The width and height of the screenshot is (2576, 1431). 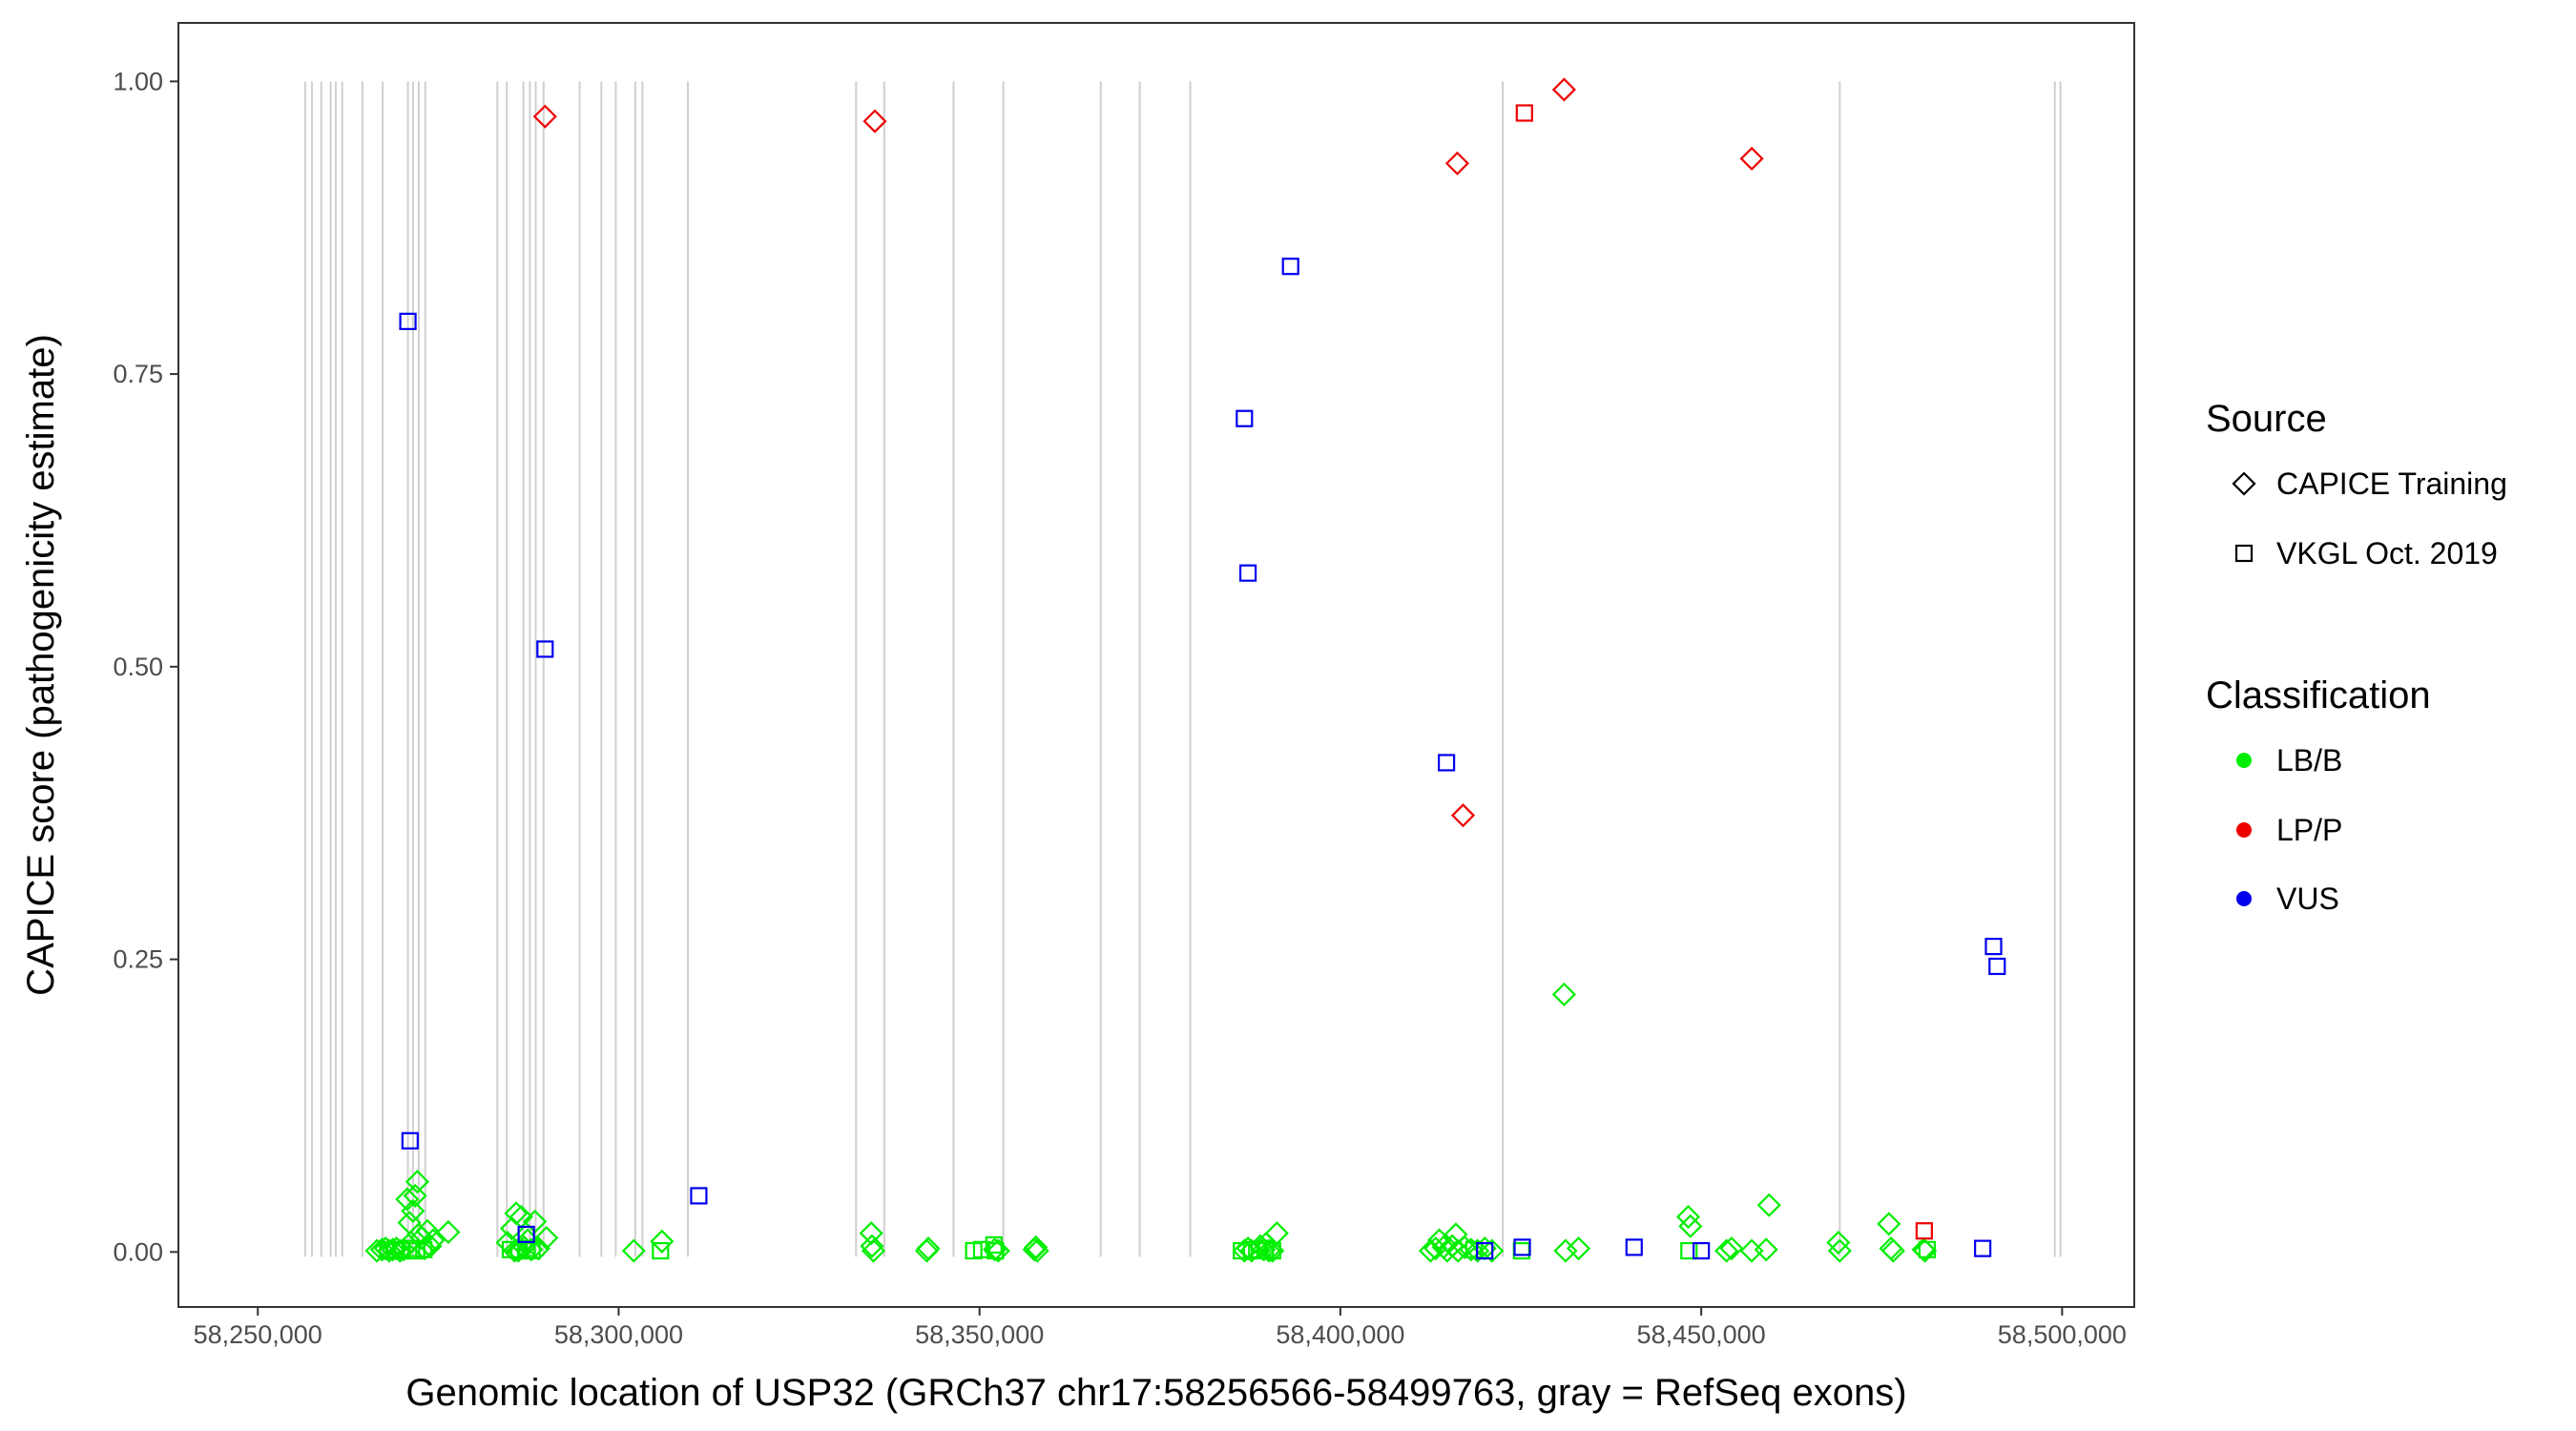 What do you see at coordinates (138, 959) in the screenshot?
I see `y-tick-label: 0.25` at bounding box center [138, 959].